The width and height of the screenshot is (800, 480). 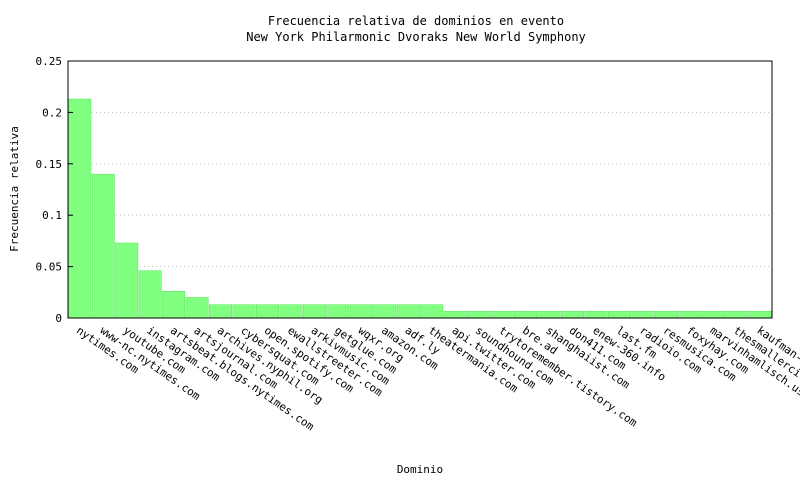 What do you see at coordinates (58, 318) in the screenshot?
I see `y-tick-label: 0` at bounding box center [58, 318].